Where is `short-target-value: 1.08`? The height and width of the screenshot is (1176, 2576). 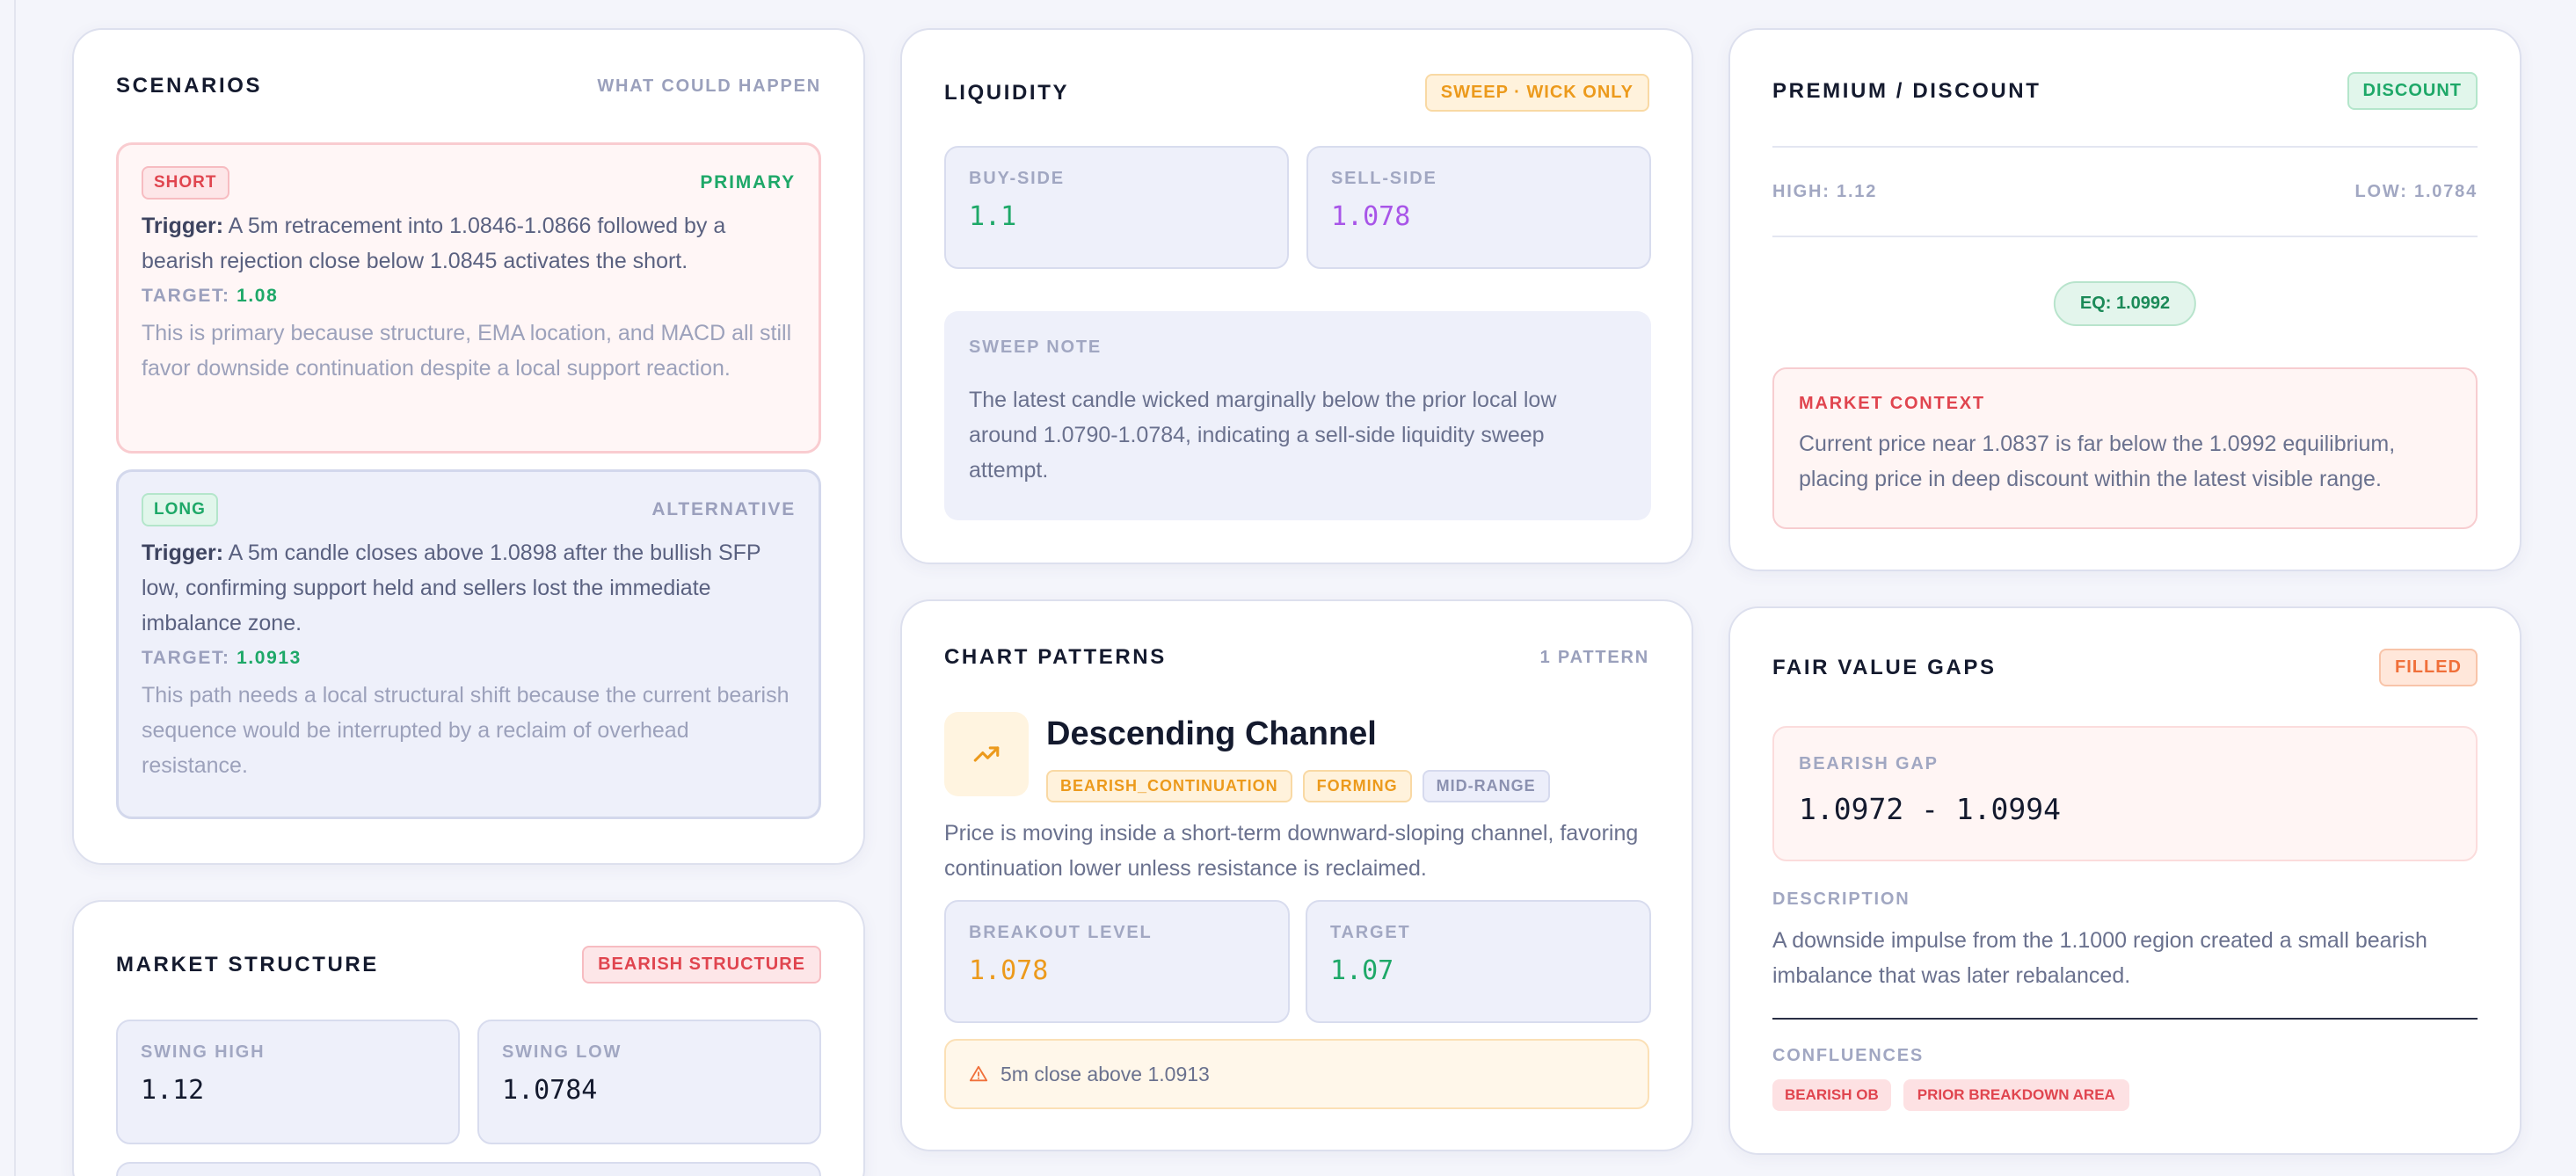
short-target-value: 1.08 is located at coordinates (257, 296).